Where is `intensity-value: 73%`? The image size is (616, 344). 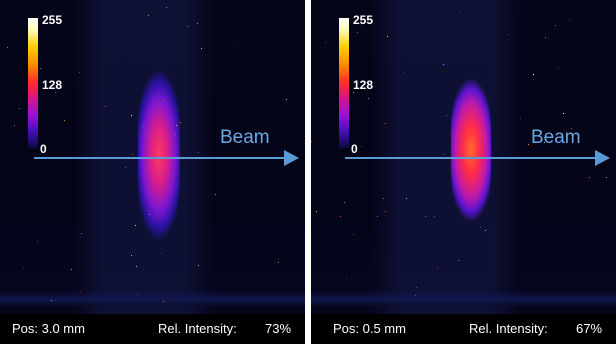 intensity-value: 73% is located at coordinates (278, 328).